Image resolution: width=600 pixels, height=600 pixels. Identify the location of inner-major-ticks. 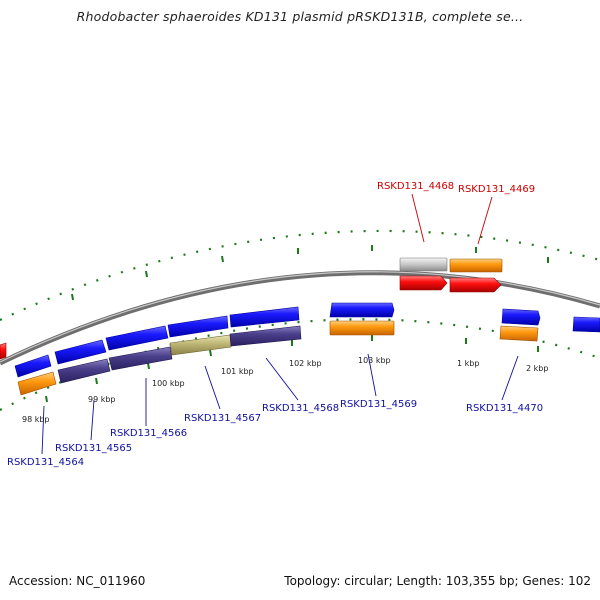
(292, 369).